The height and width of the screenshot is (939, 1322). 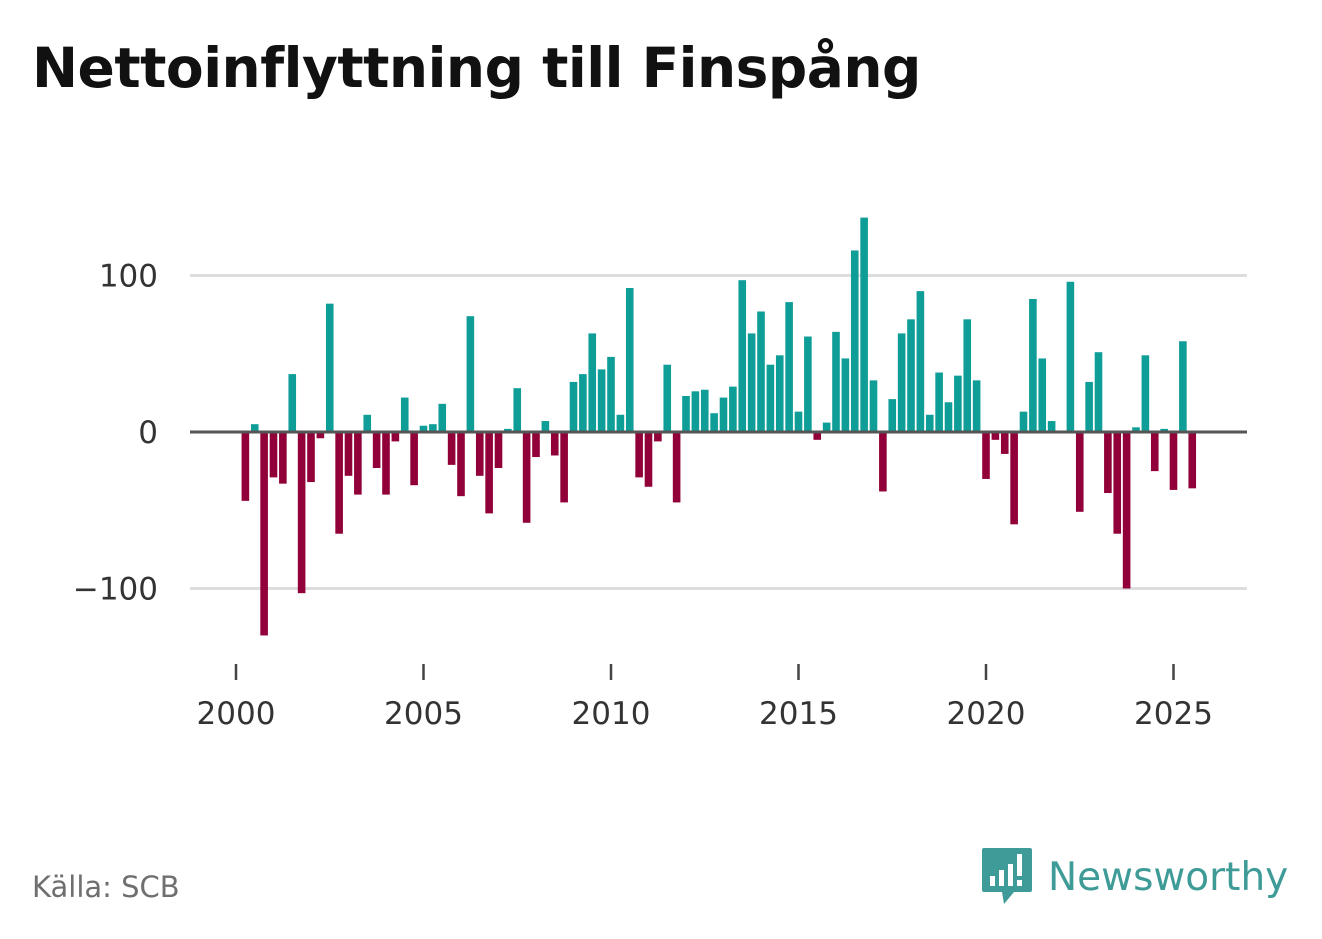 What do you see at coordinates (236, 714) in the screenshot?
I see `x-tick-label: 2000` at bounding box center [236, 714].